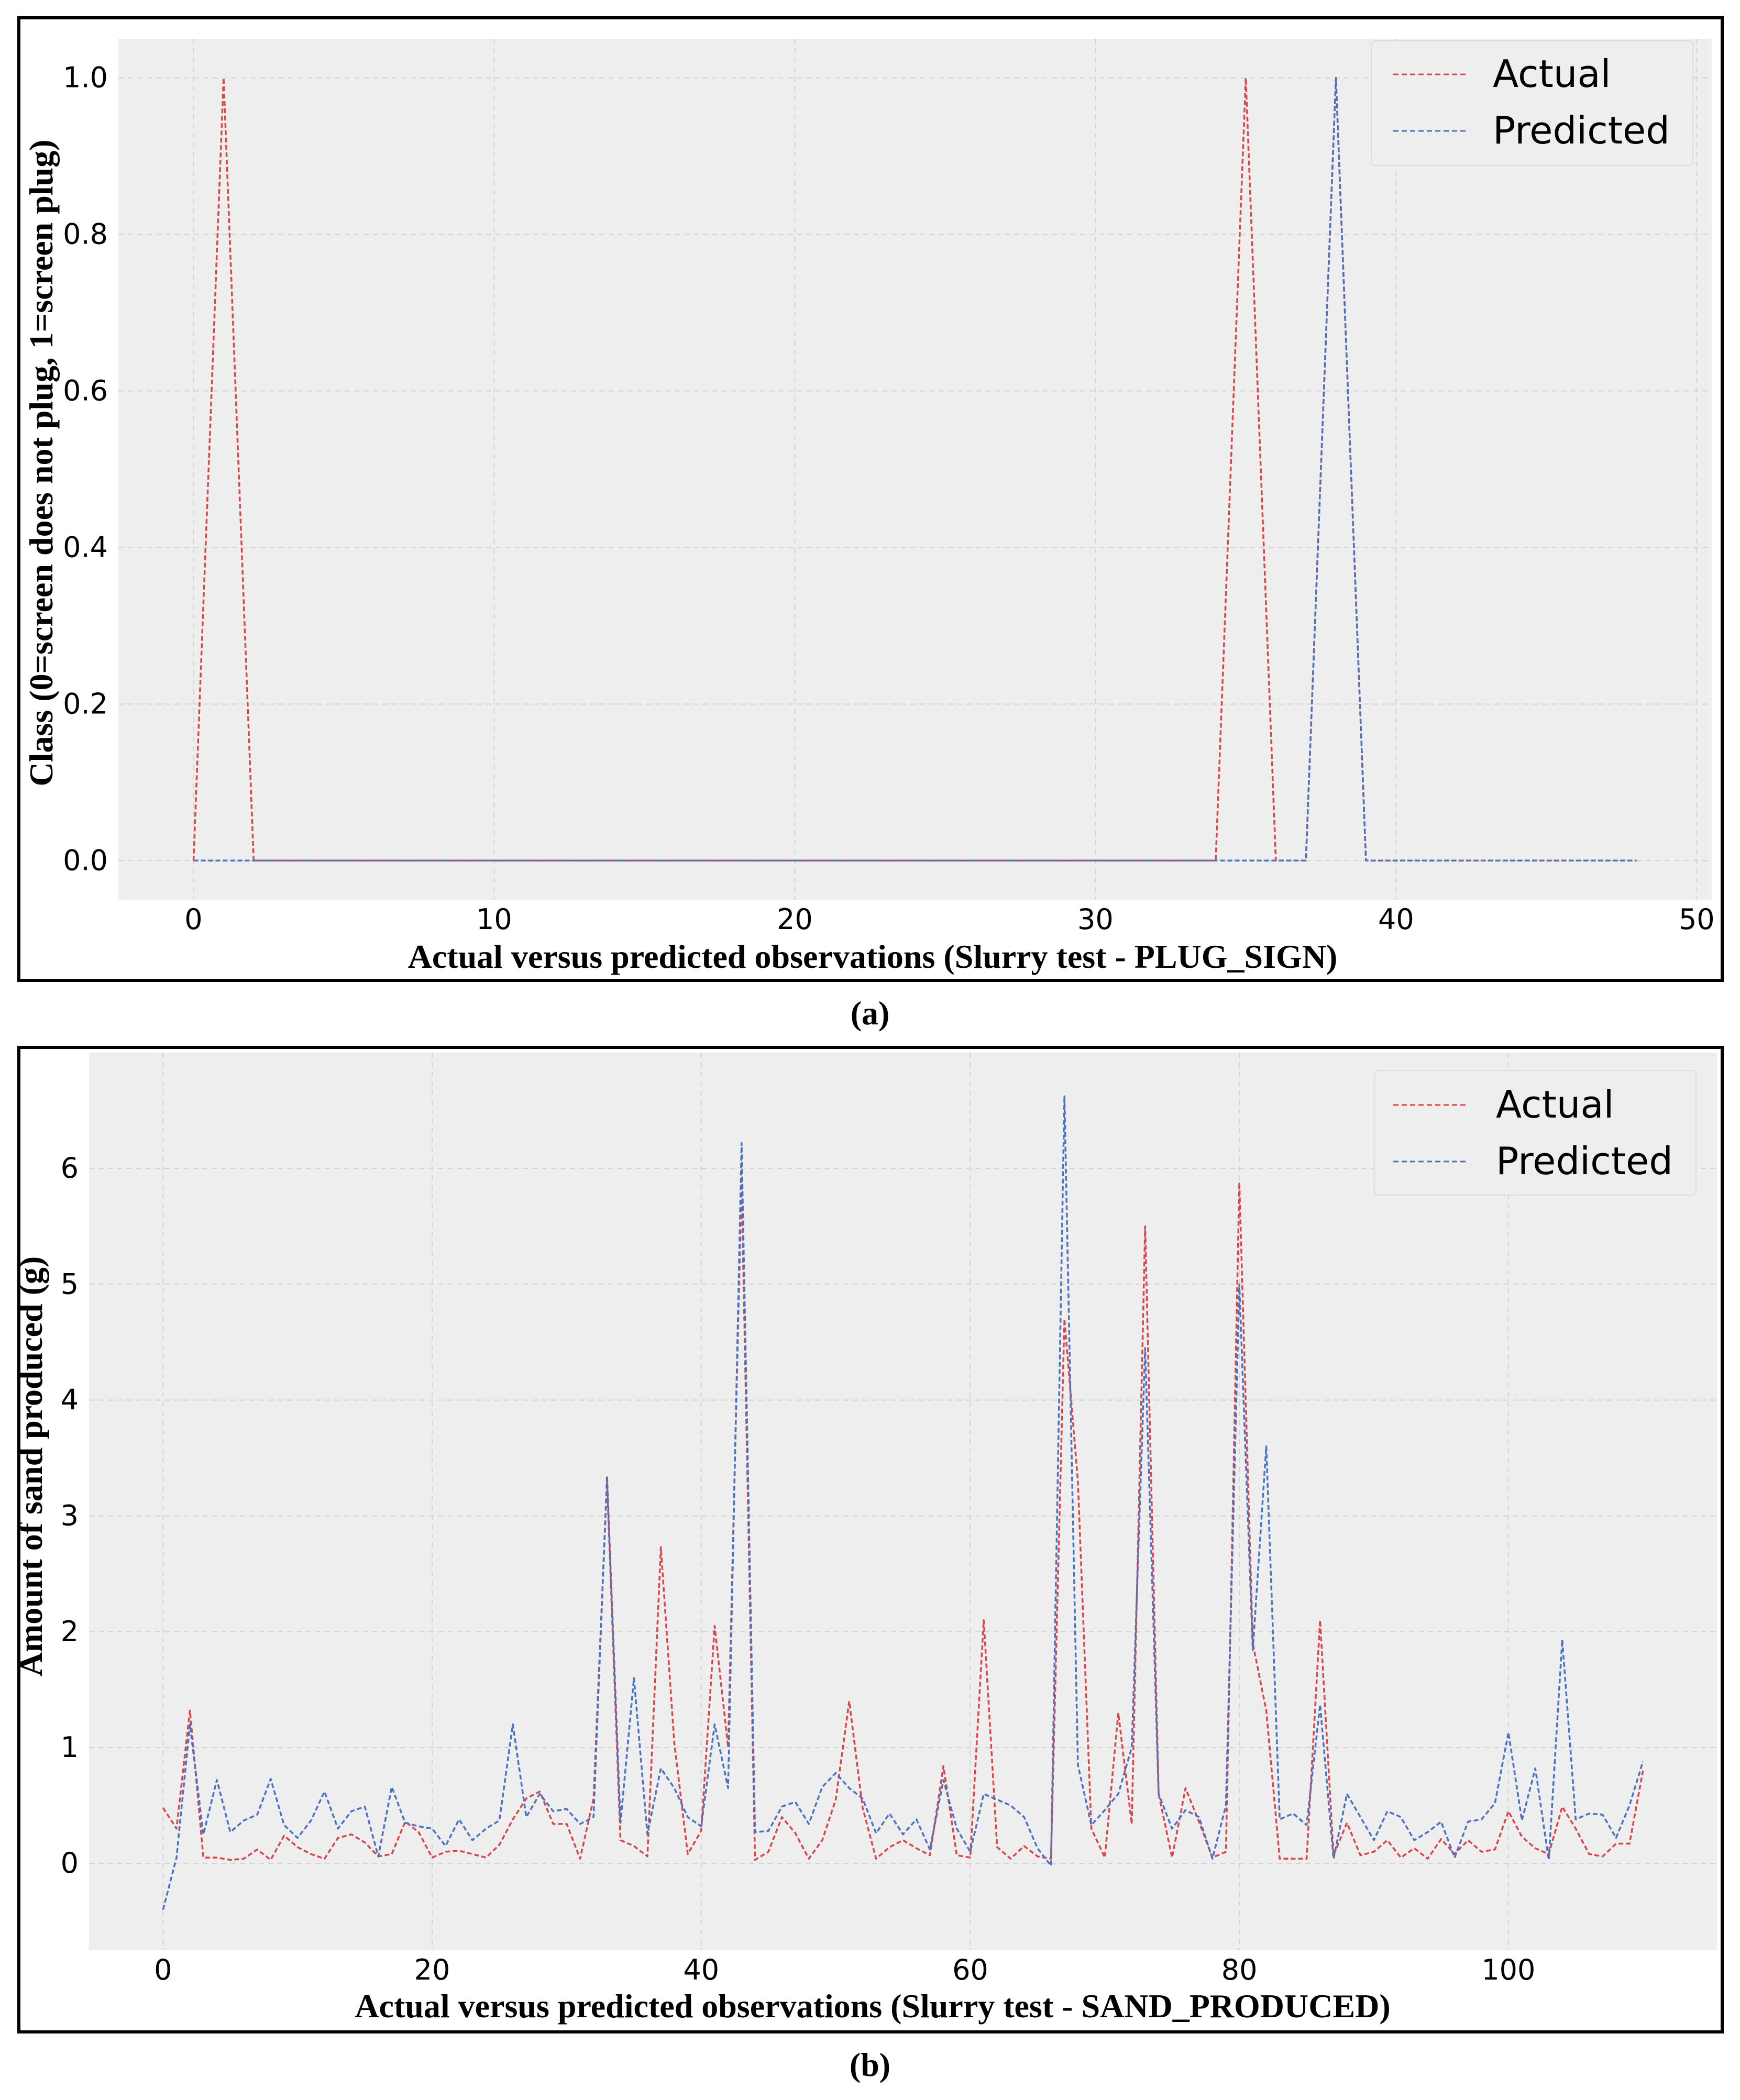 The height and width of the screenshot is (2100, 1740). I want to click on a-y-tick-label: 0.4, so click(85, 547).